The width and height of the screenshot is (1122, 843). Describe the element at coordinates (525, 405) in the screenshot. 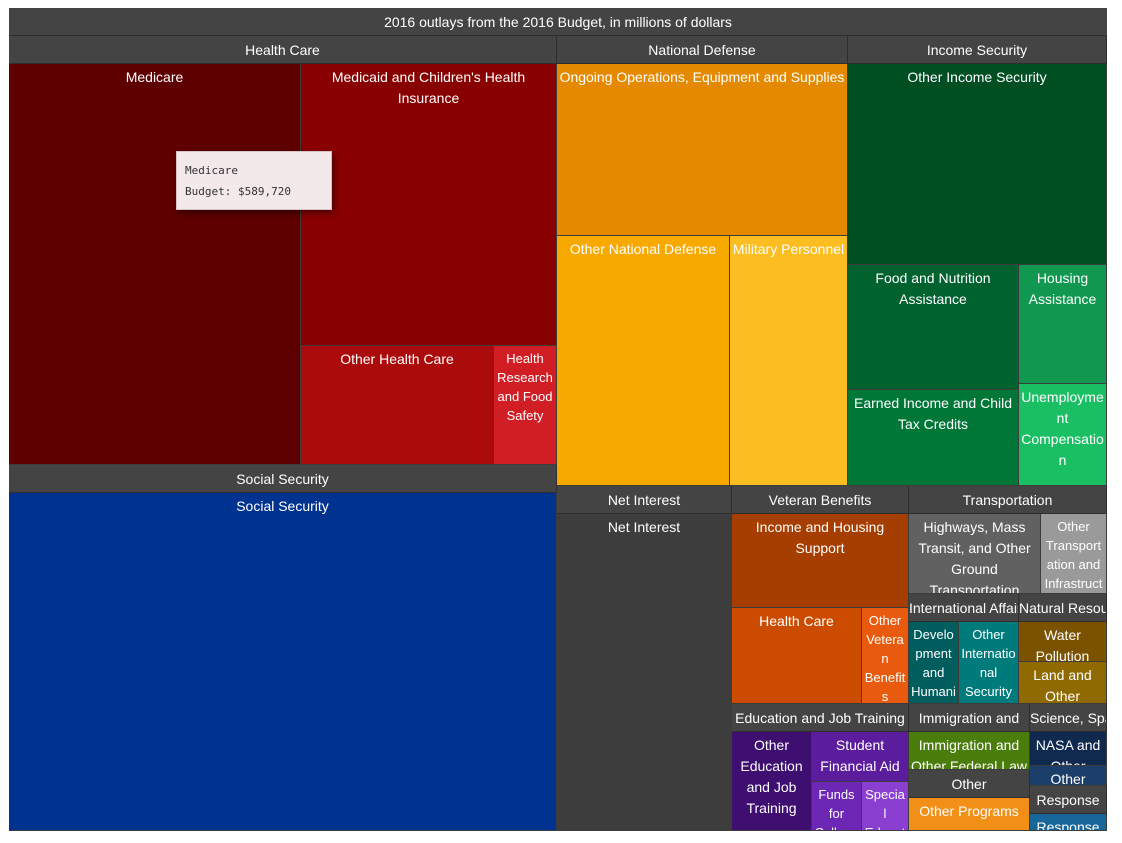

I see `tile-health-research-food-safety: Health Research and Food Safety` at that location.